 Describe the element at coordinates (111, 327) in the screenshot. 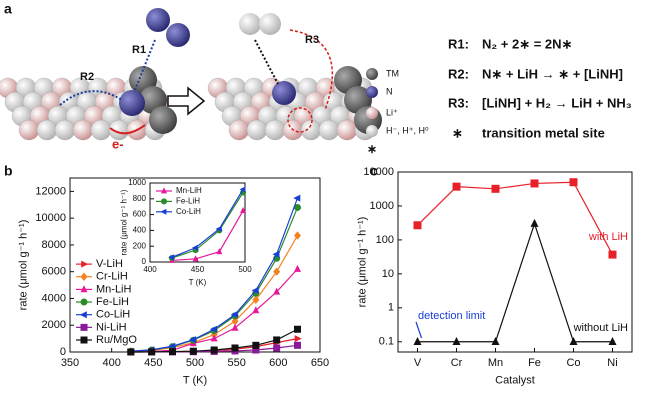

I see `legend-label: Ni-LiH` at that location.